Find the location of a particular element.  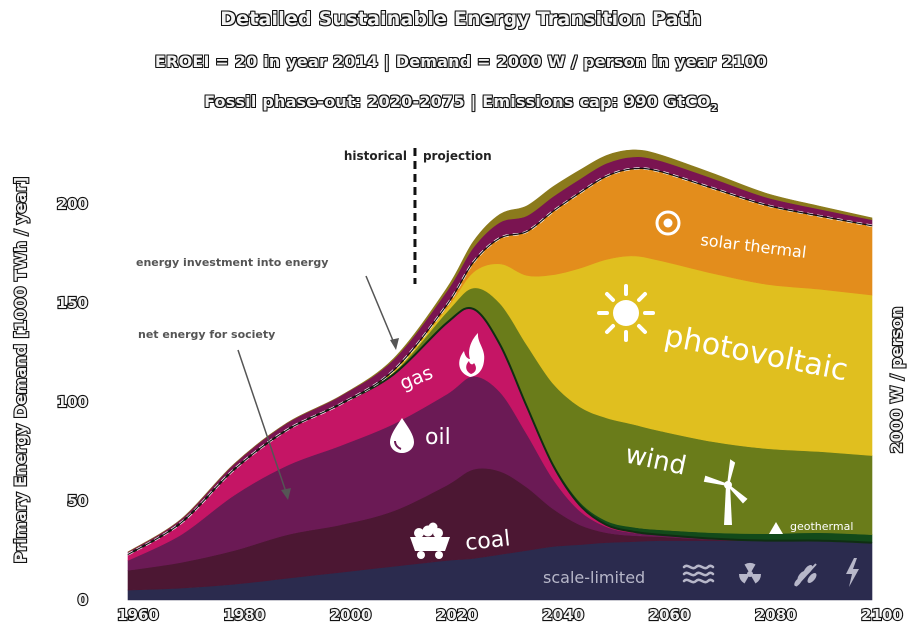

annotation-investment-arrowhead is located at coordinates (394, 344).